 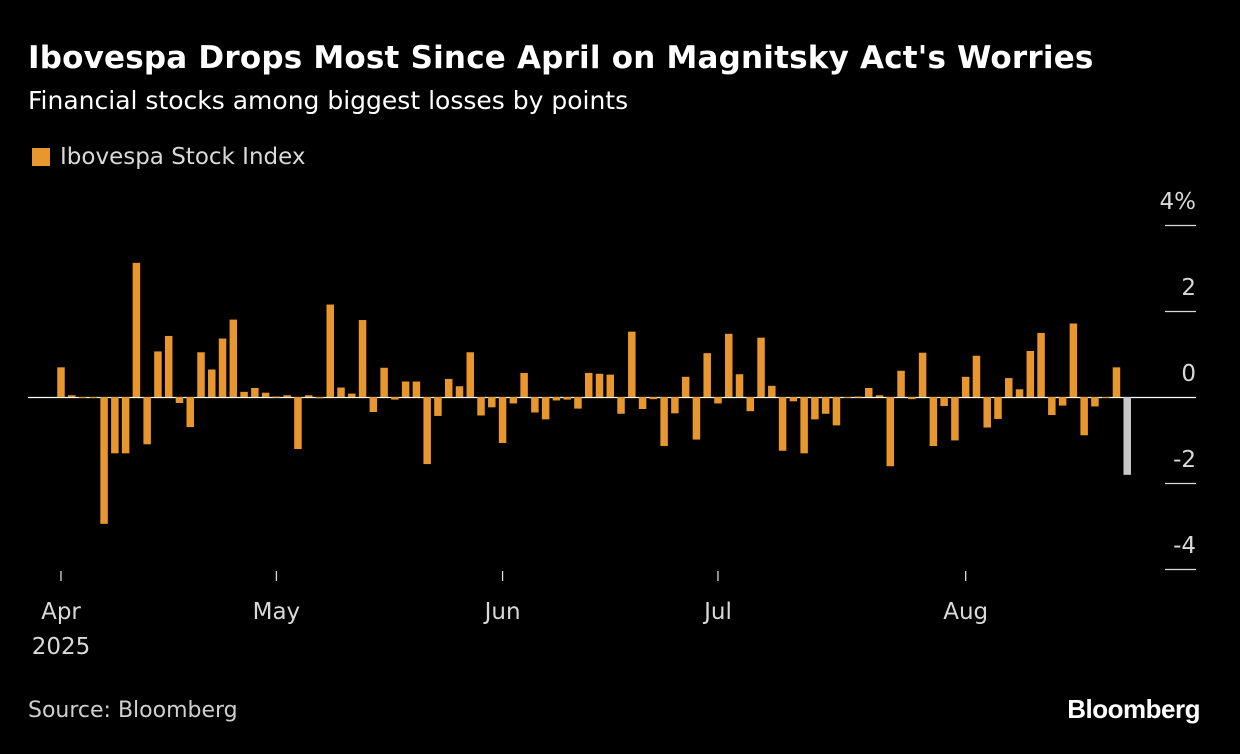 What do you see at coordinates (1127, 436) in the screenshot?
I see `bar-latest` at bounding box center [1127, 436].